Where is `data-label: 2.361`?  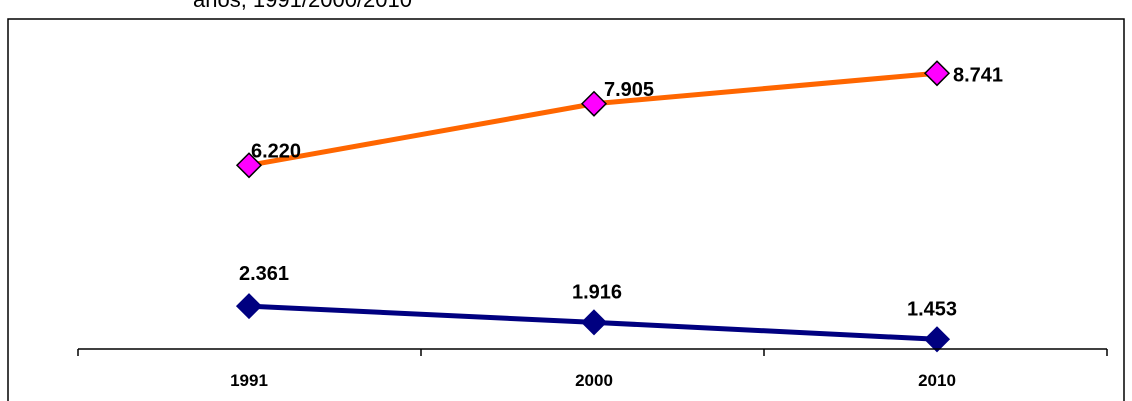 data-label: 2.361 is located at coordinates (264, 274).